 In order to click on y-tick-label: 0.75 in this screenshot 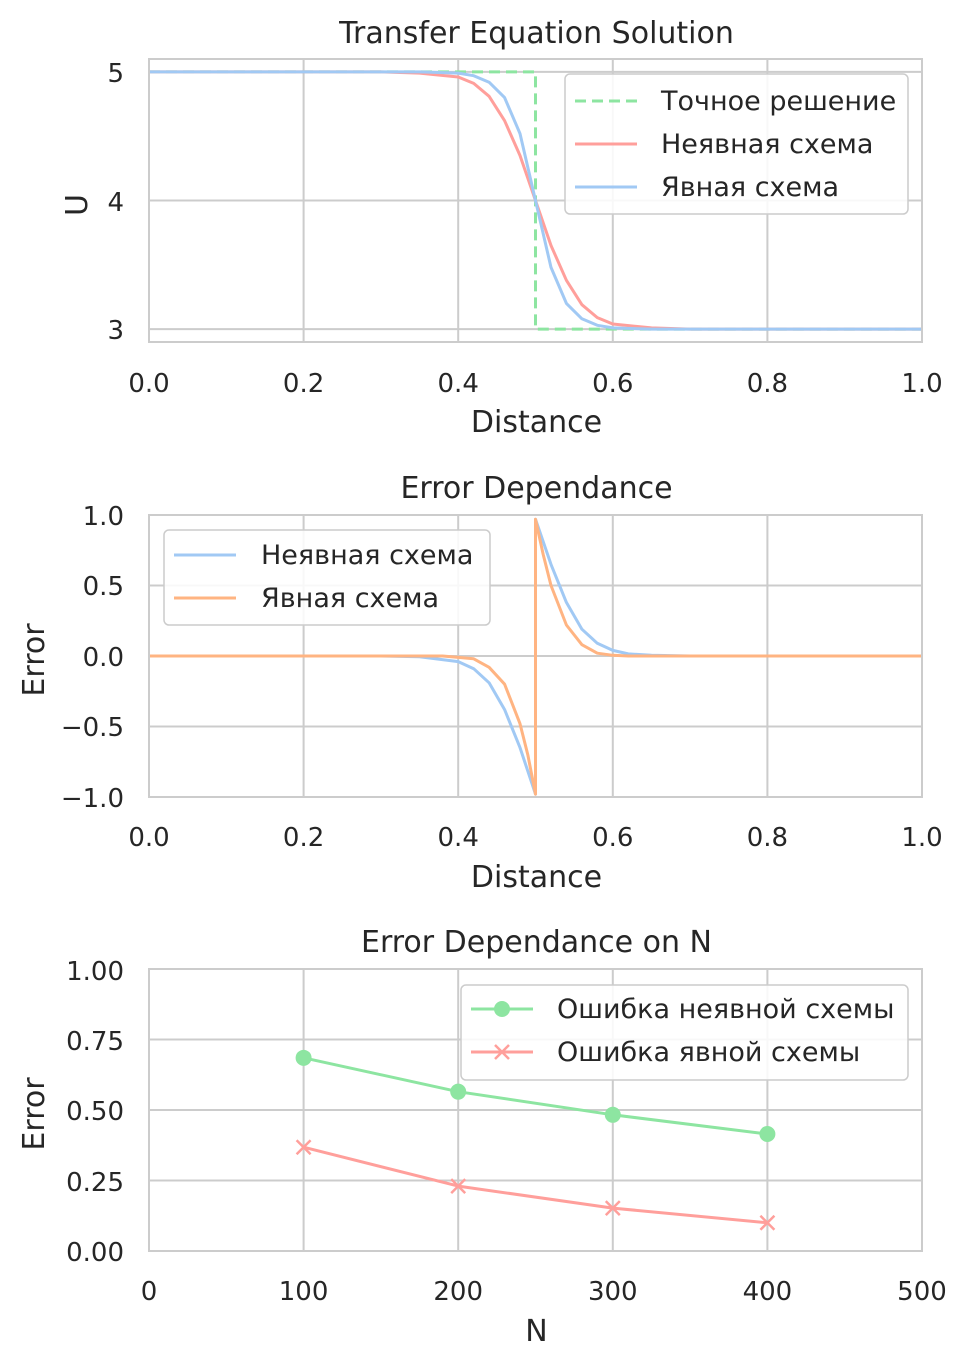, I will do `click(95, 1042)`.